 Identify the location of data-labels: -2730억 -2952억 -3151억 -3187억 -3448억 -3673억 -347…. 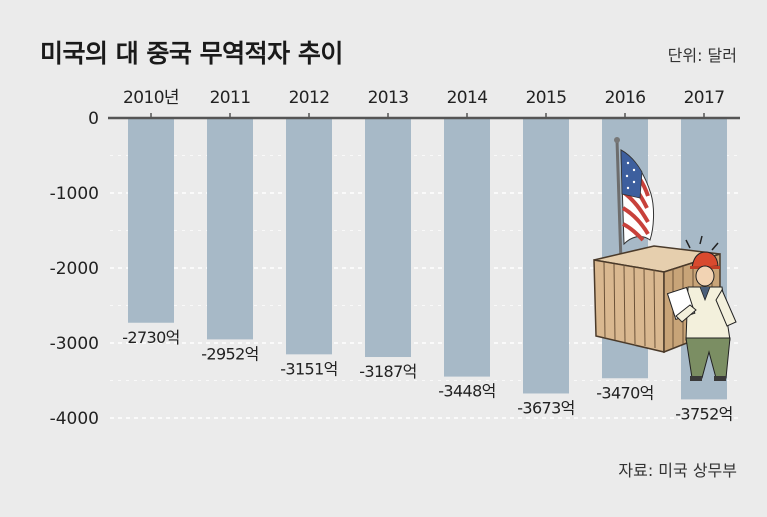
(427, 376).